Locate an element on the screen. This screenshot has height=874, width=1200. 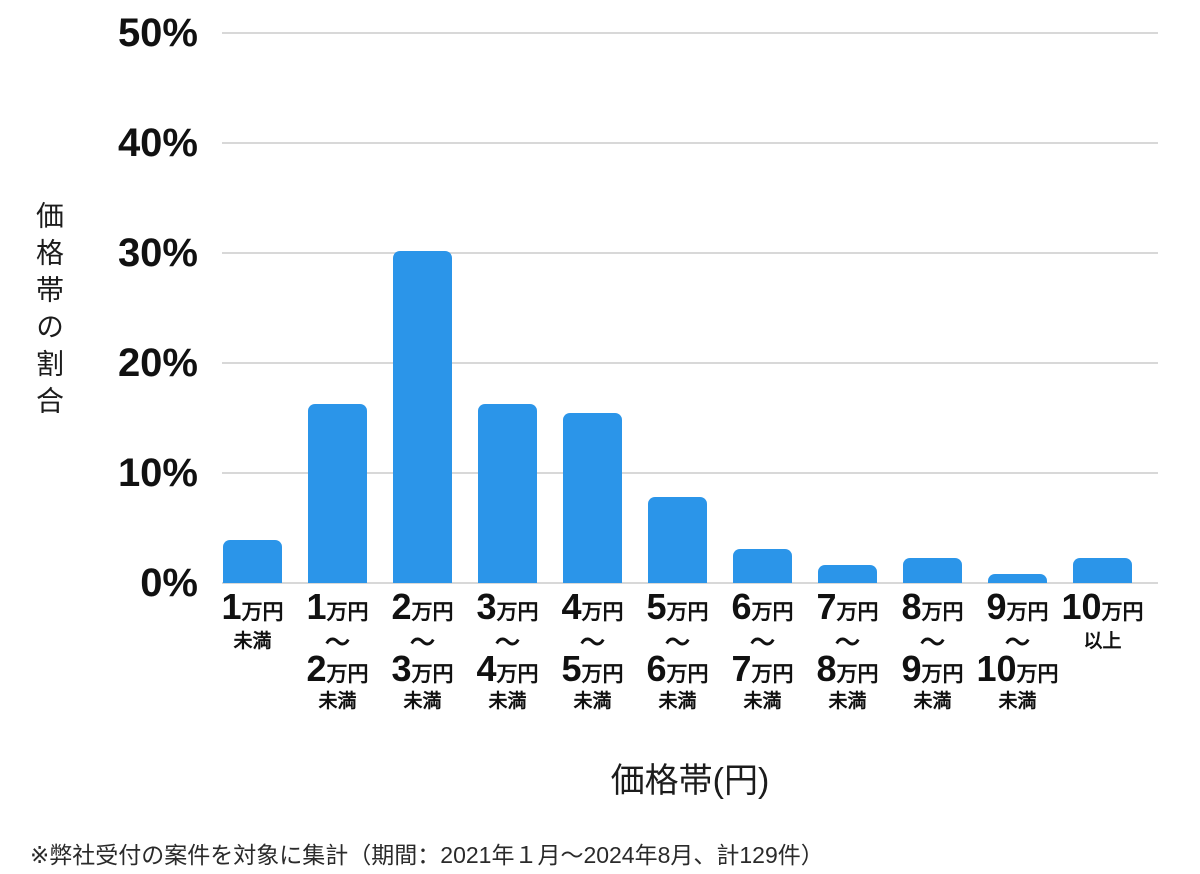
x-label-range-top: 3万円 is located at coordinates (507, 610).